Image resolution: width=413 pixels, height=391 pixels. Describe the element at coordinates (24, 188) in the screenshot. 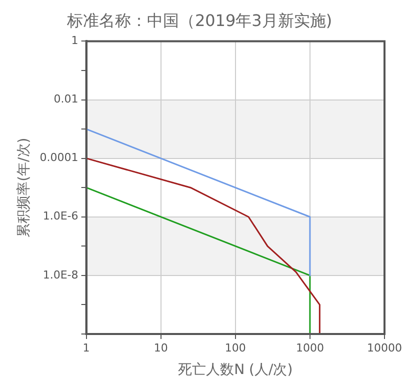

I see `y-axis-title: 累积频率(年/次)` at that location.